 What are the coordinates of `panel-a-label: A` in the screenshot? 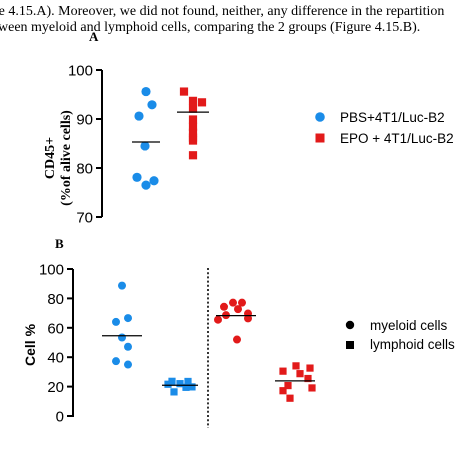 It's located at (94, 36).